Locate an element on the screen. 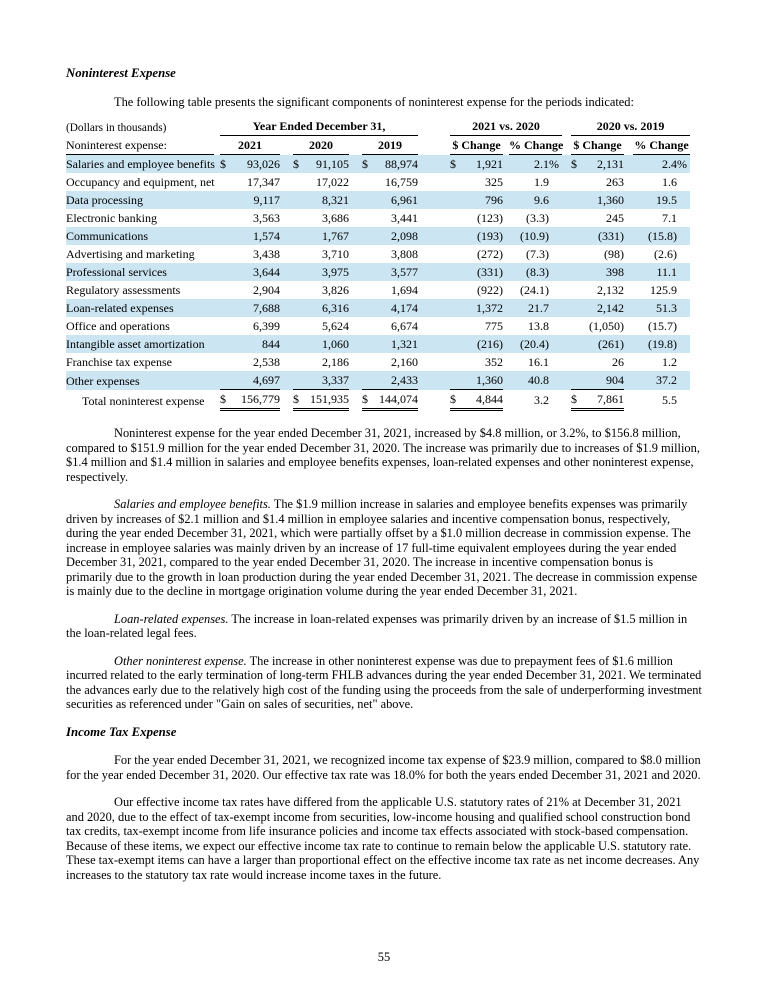 Image resolution: width=768 pixels, height=993 pixels. row-label: Professional services is located at coordinates (116, 272).